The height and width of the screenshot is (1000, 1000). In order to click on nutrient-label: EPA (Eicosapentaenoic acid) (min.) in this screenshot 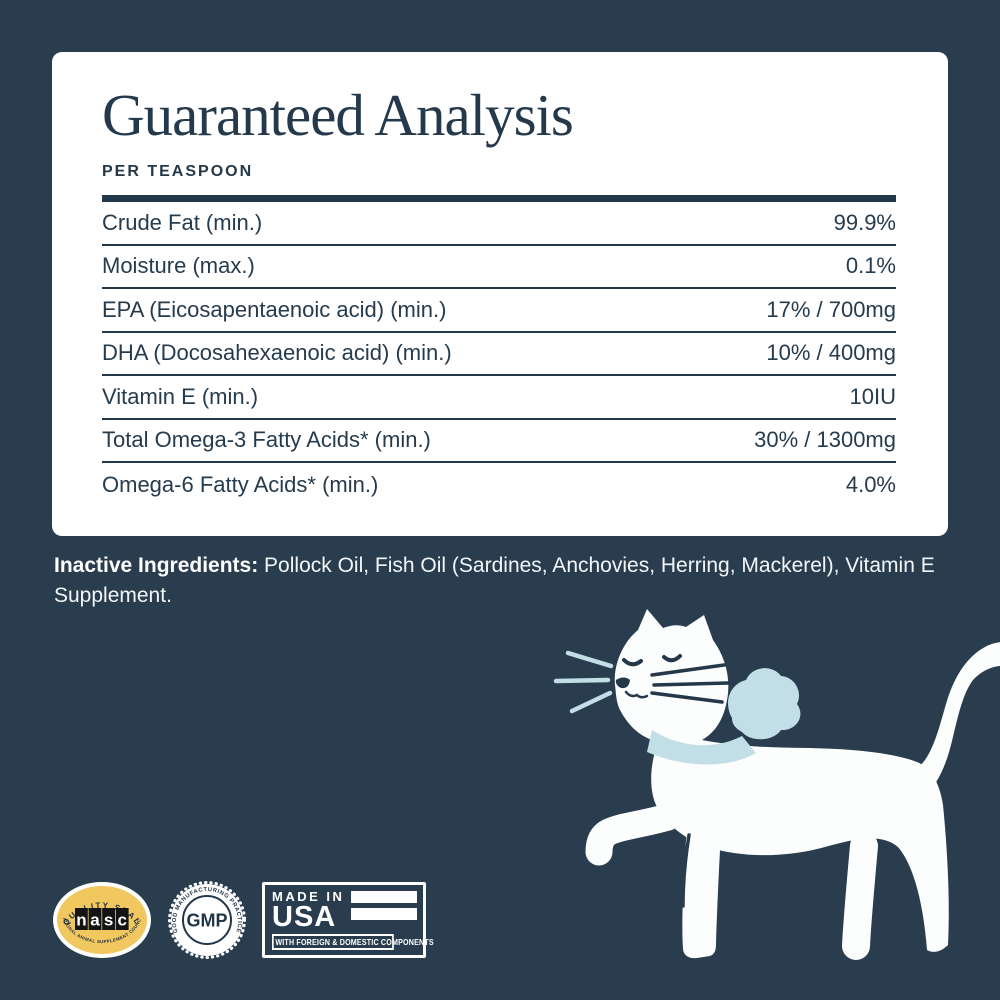, I will do `click(274, 309)`.